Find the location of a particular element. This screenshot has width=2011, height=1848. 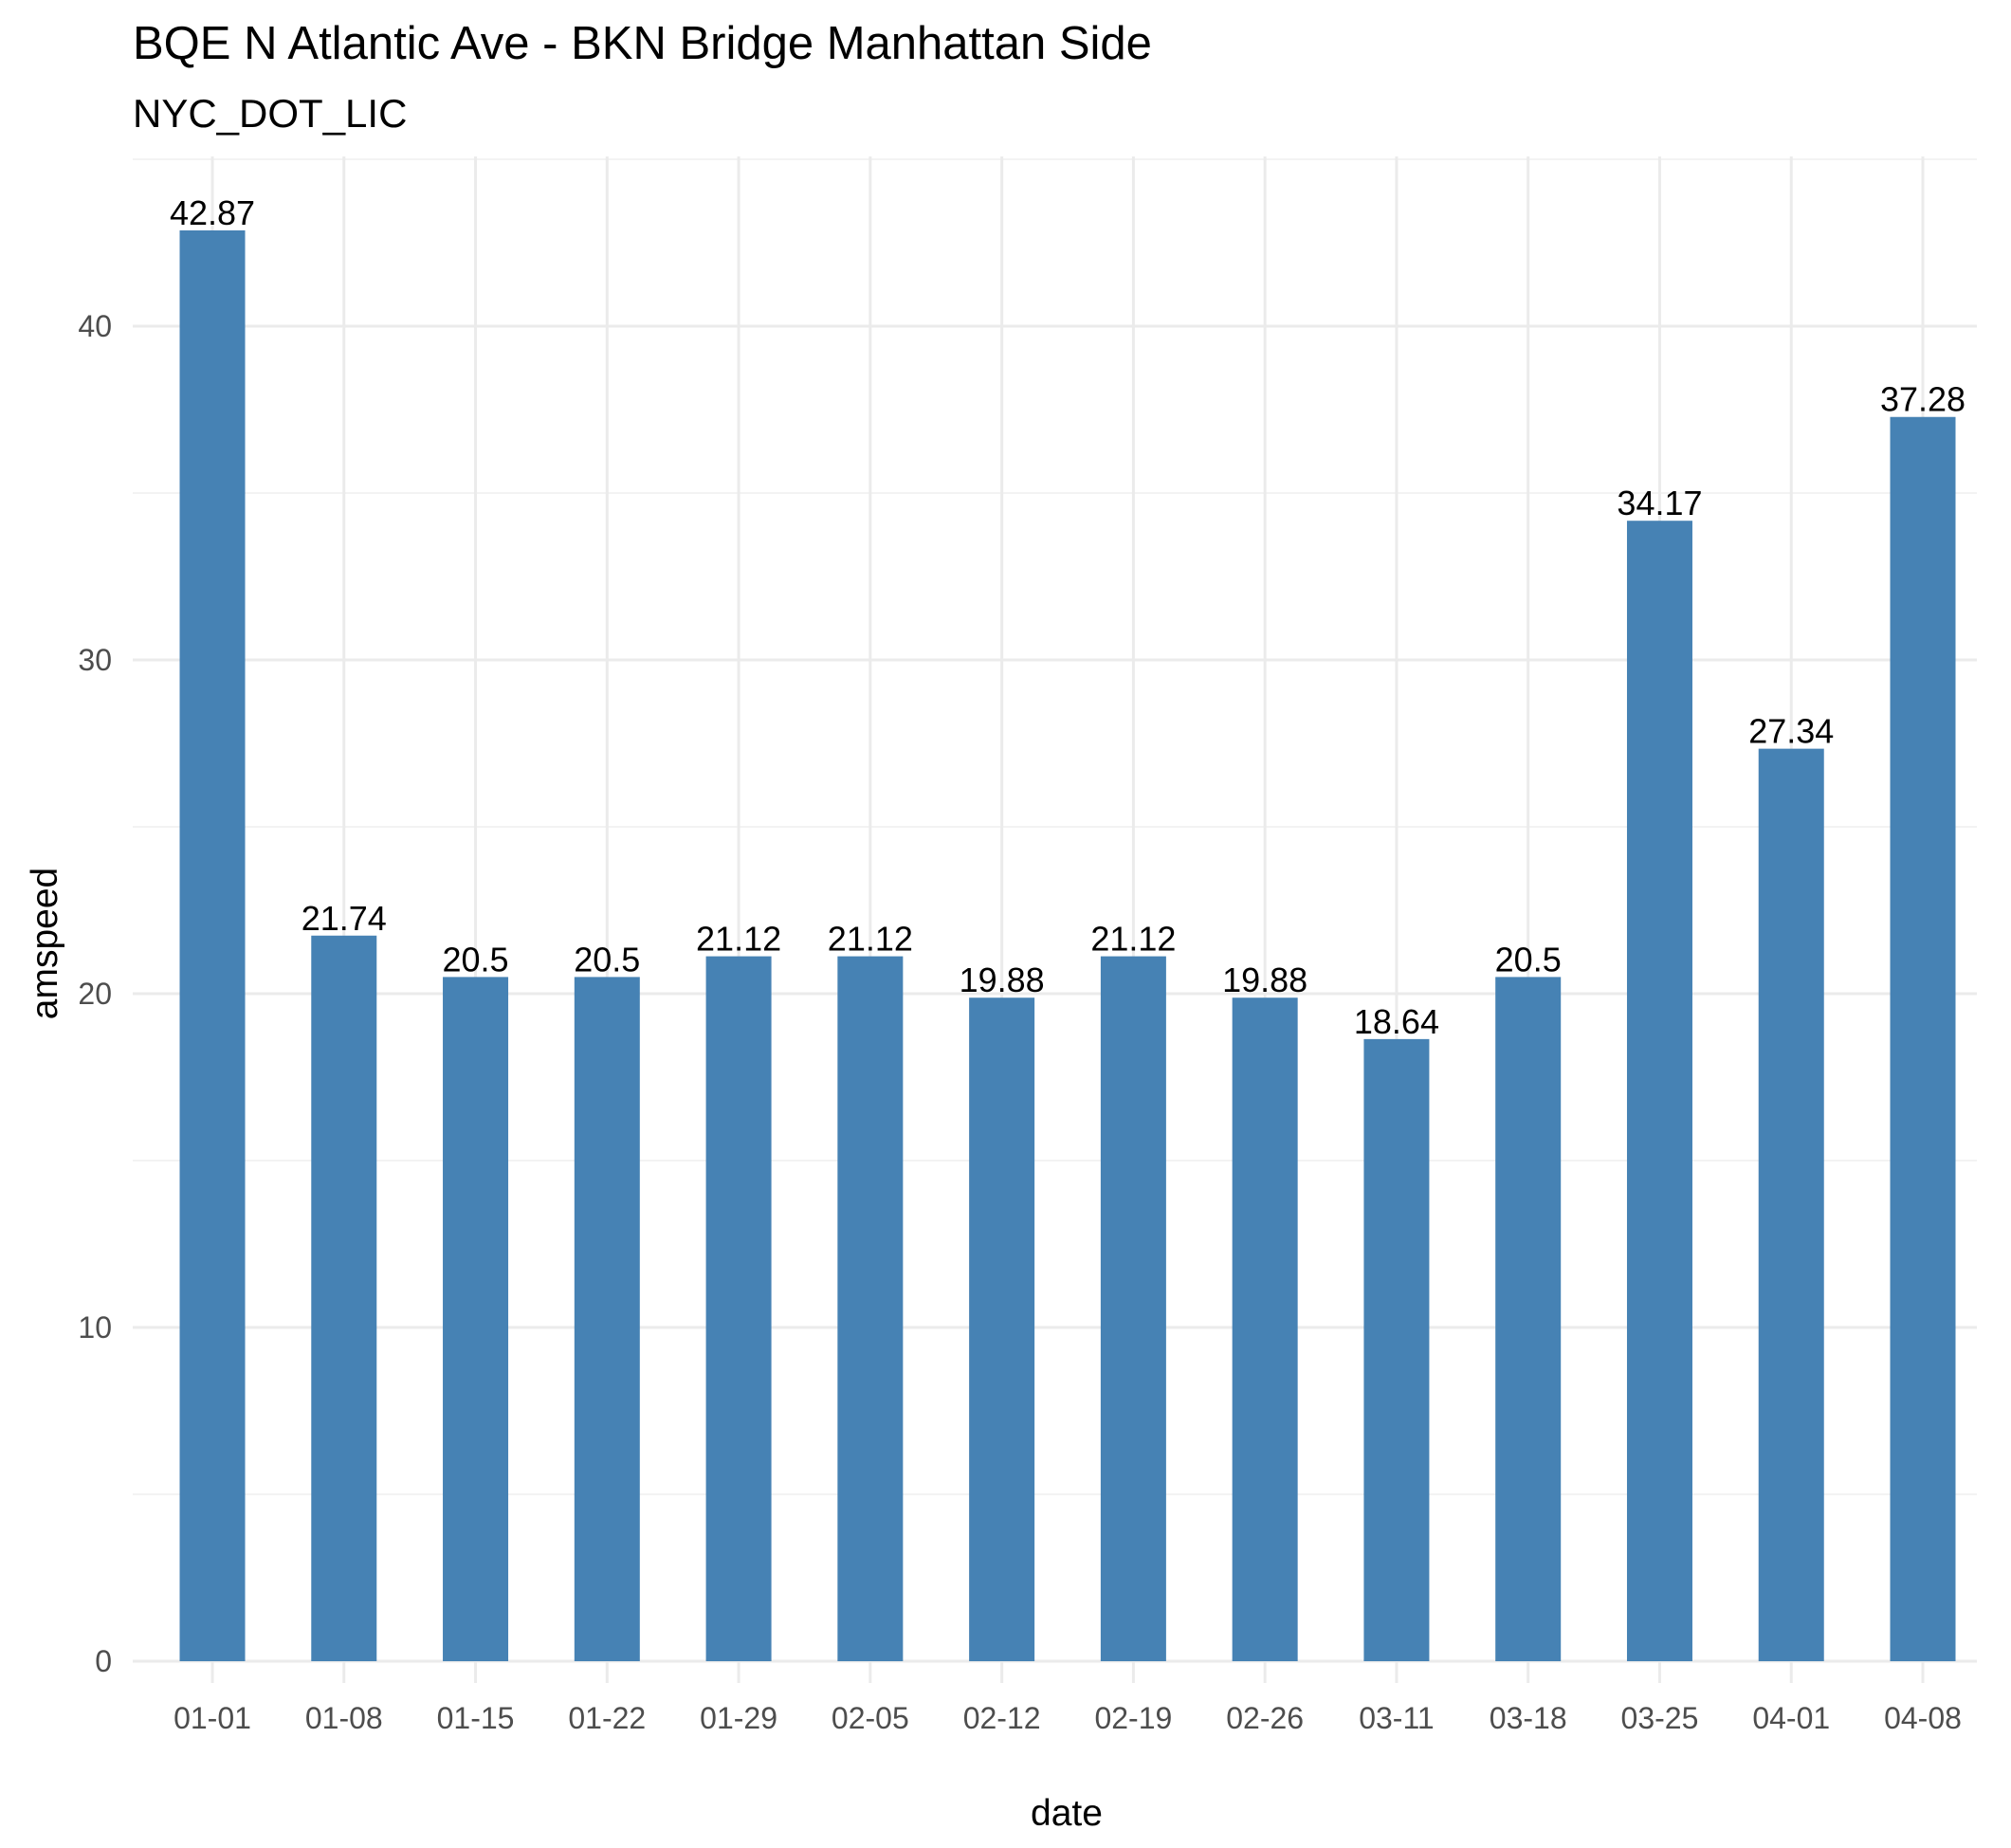

x-tick-label: 01-08 is located at coordinates (344, 1718).